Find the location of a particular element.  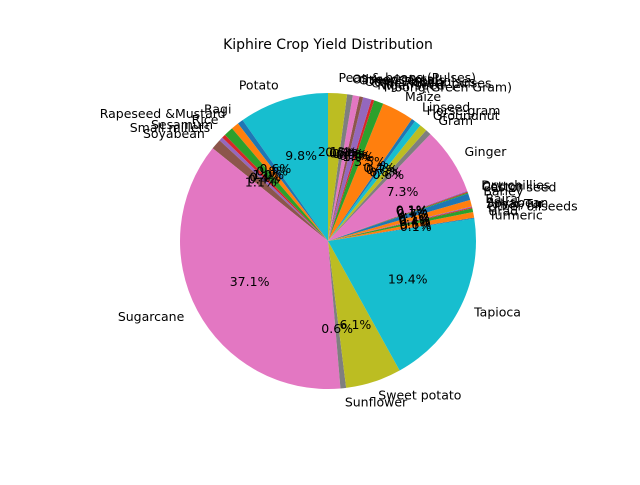

slice-percent-linseed-25: 0.4% is located at coordinates (379, 167).